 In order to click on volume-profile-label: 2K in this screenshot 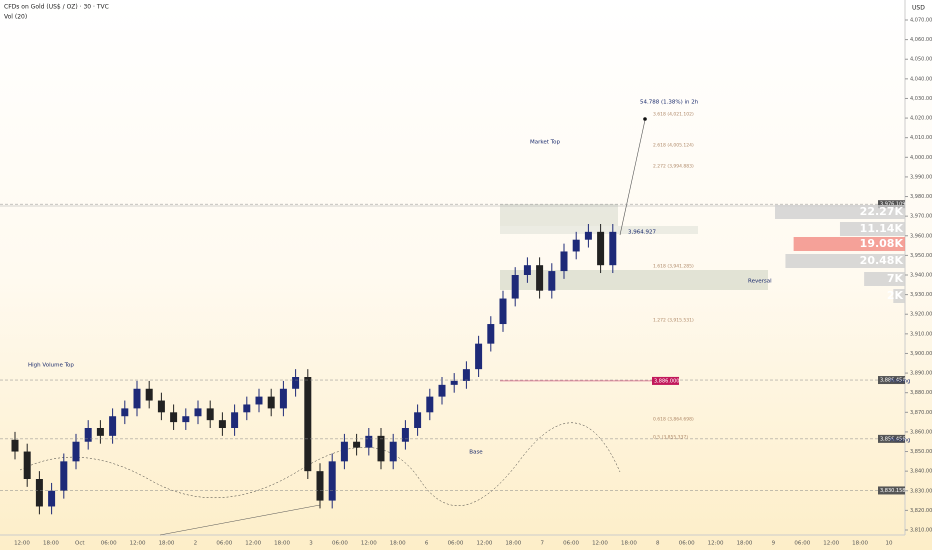, I will do `click(895, 295)`.